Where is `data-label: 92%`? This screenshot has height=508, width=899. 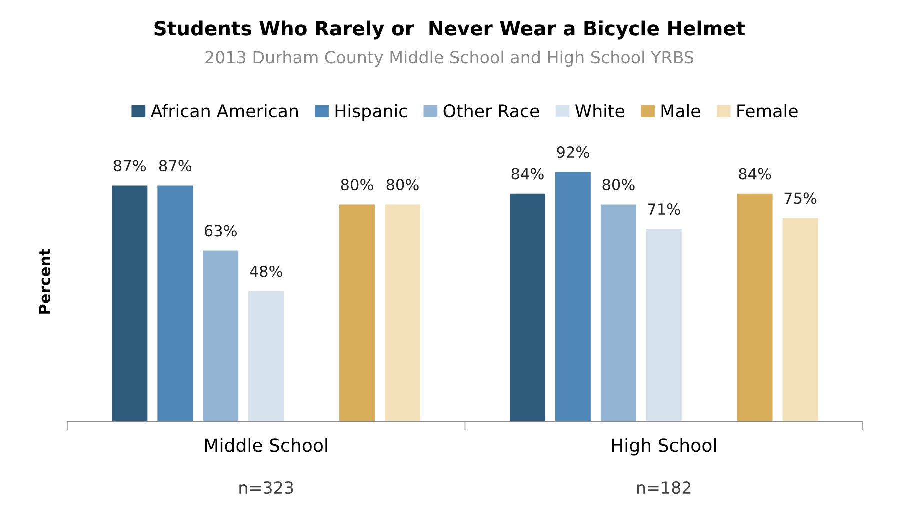
data-label: 92% is located at coordinates (573, 152).